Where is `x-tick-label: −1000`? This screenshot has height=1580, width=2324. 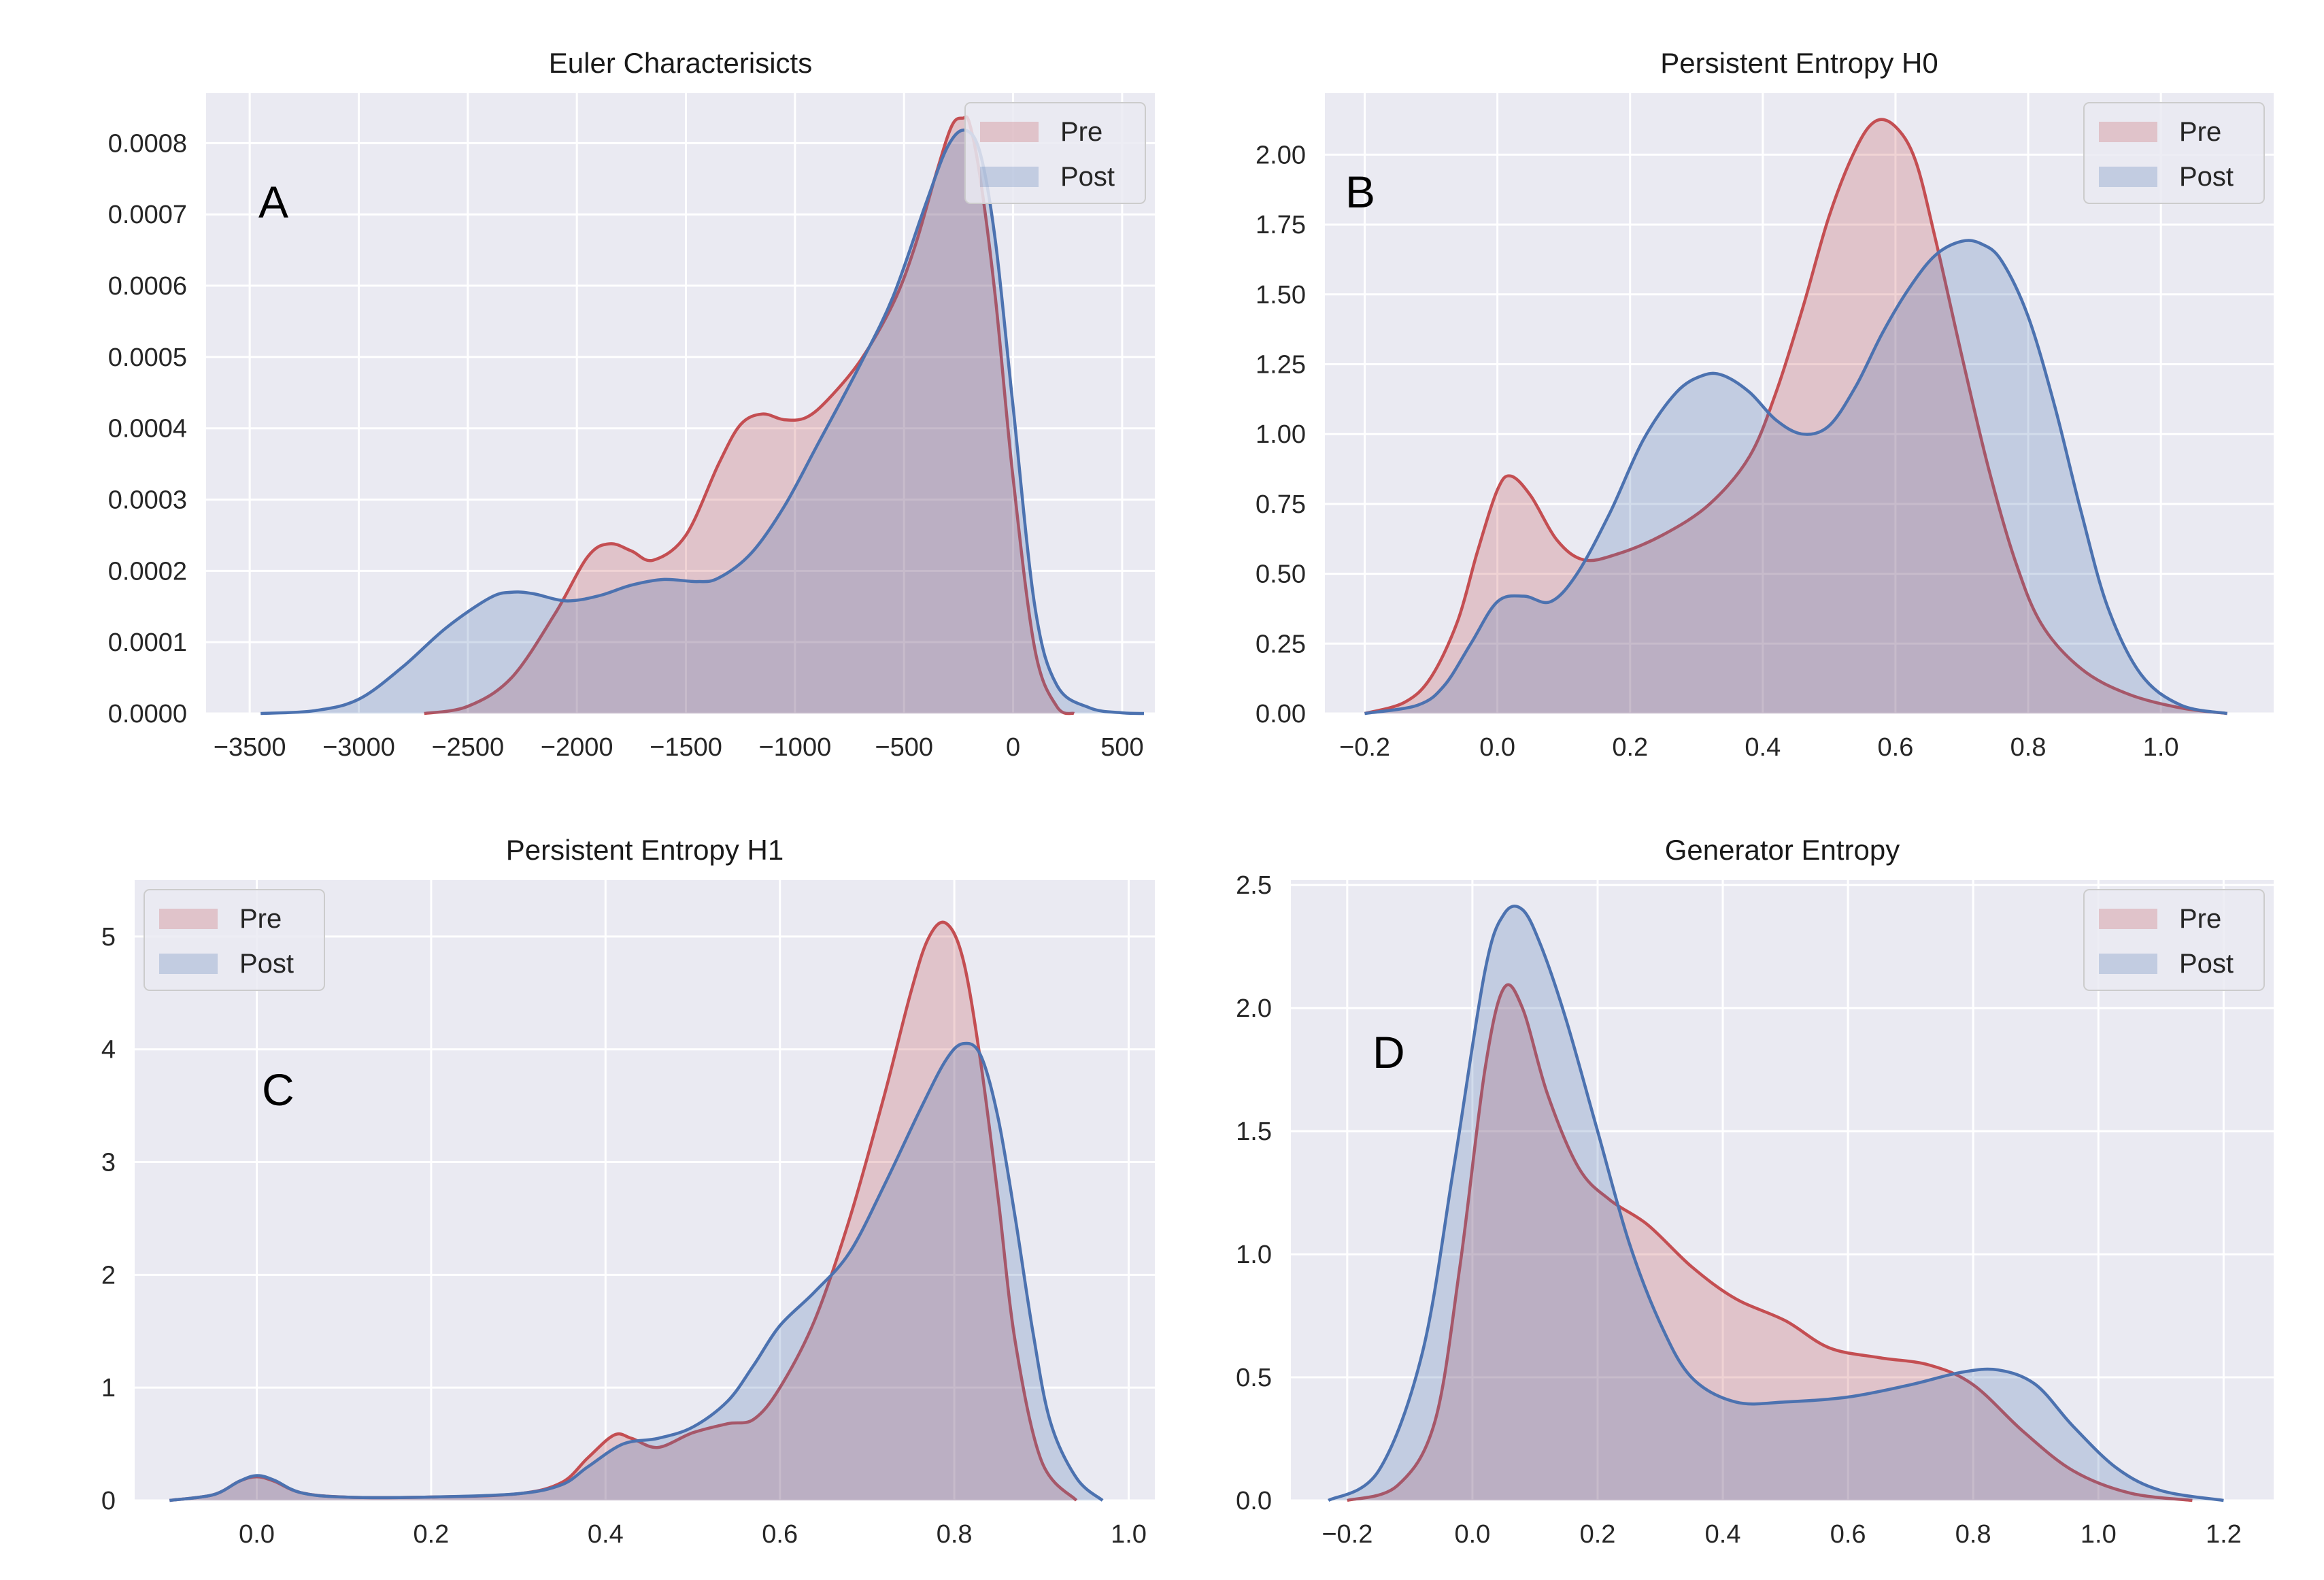 x-tick-label: −1000 is located at coordinates (794, 747).